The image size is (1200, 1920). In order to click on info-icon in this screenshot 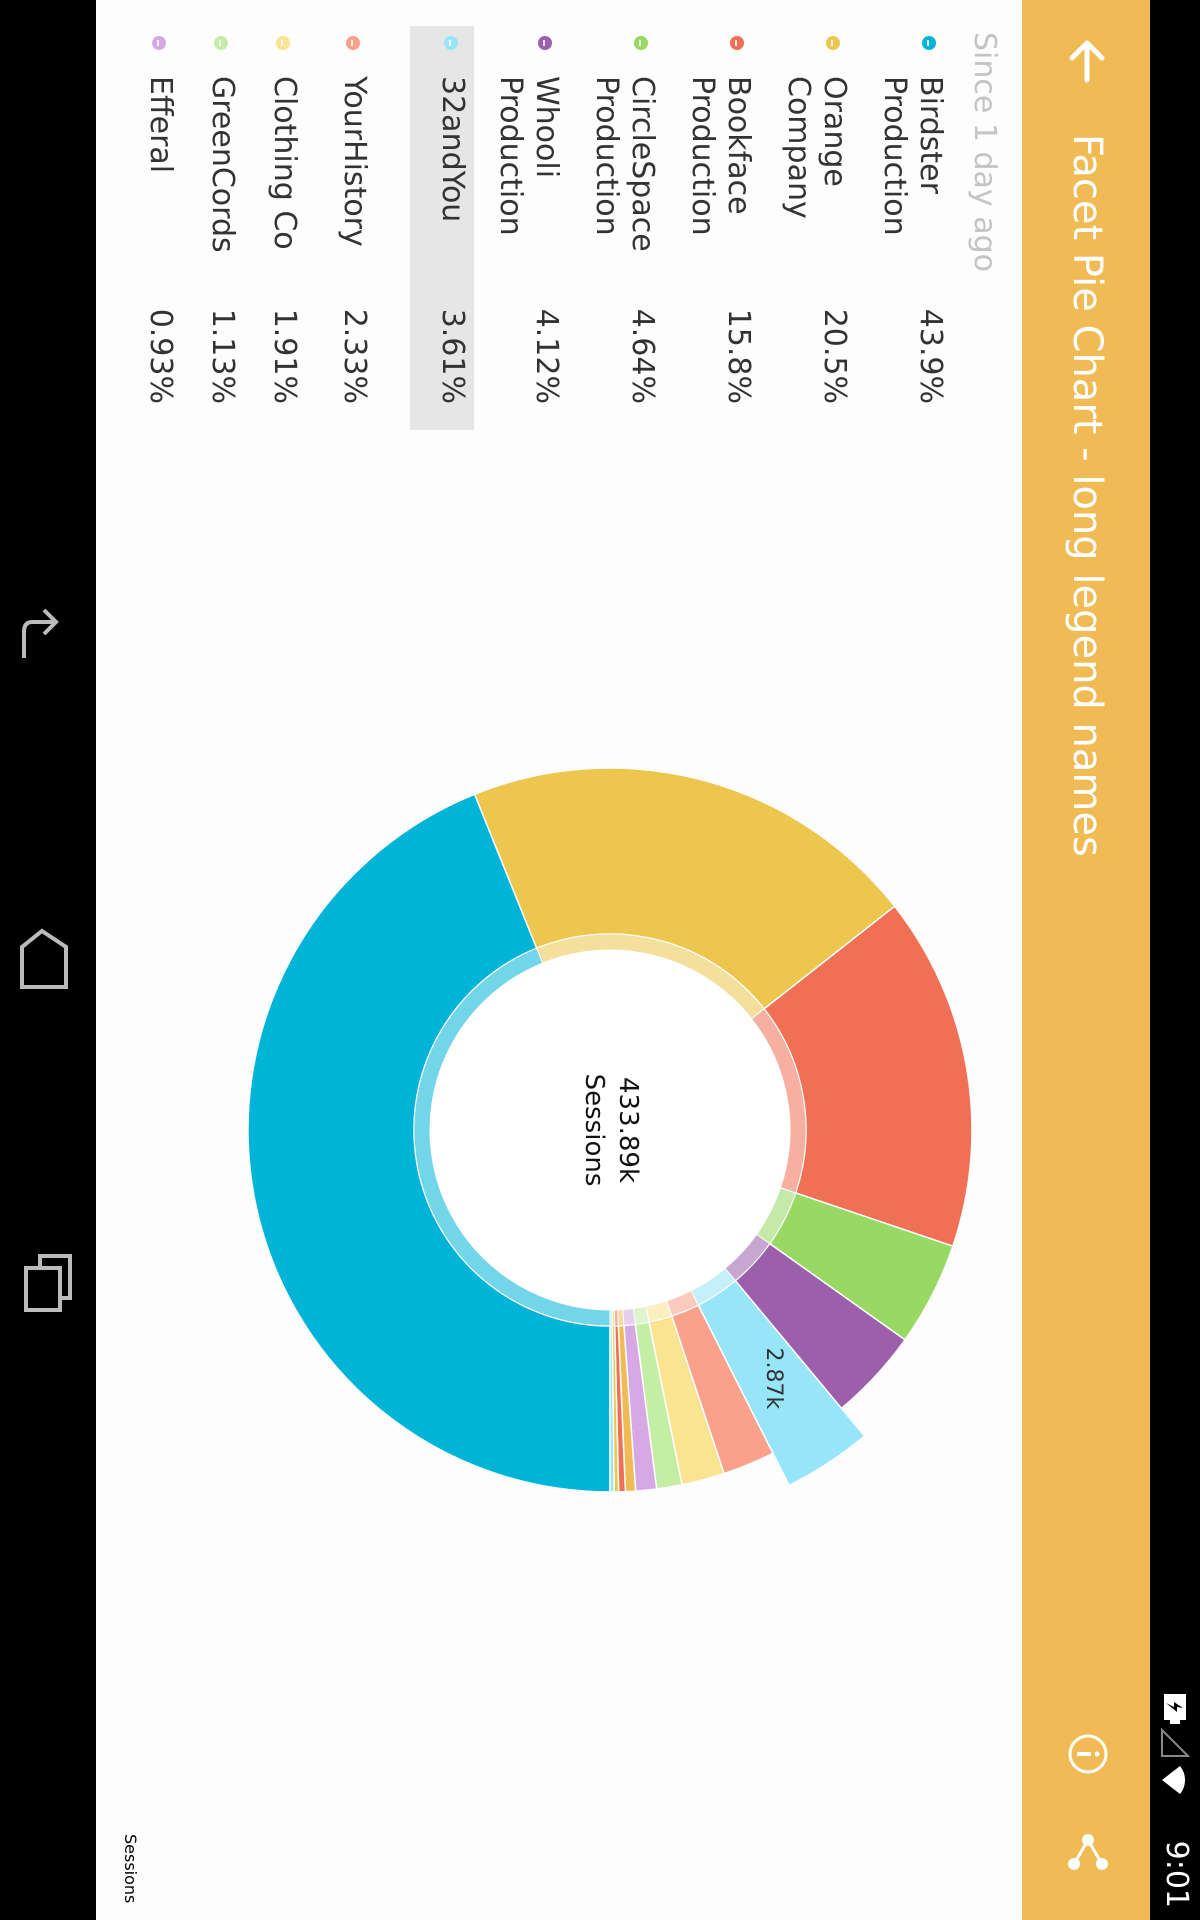, I will do `click(1088, 1754)`.